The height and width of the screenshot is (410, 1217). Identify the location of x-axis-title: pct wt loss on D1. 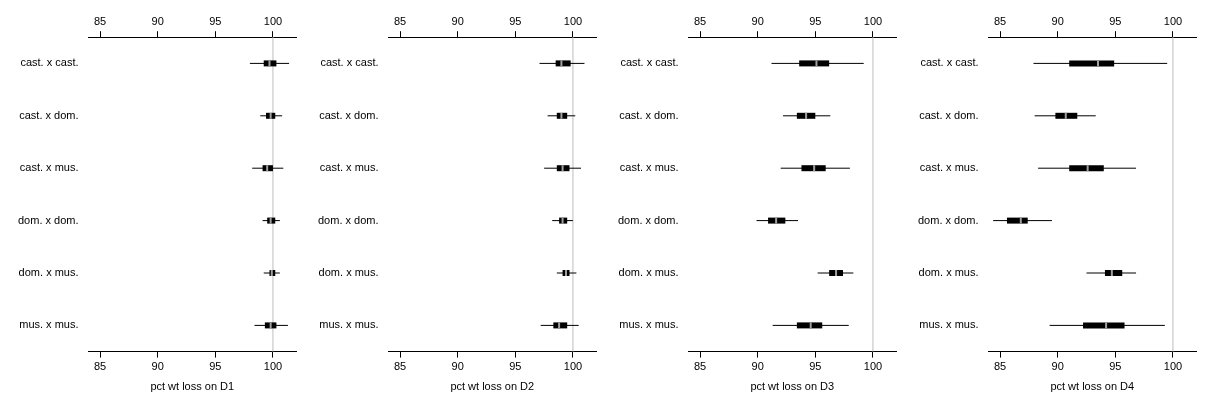
(192, 386).